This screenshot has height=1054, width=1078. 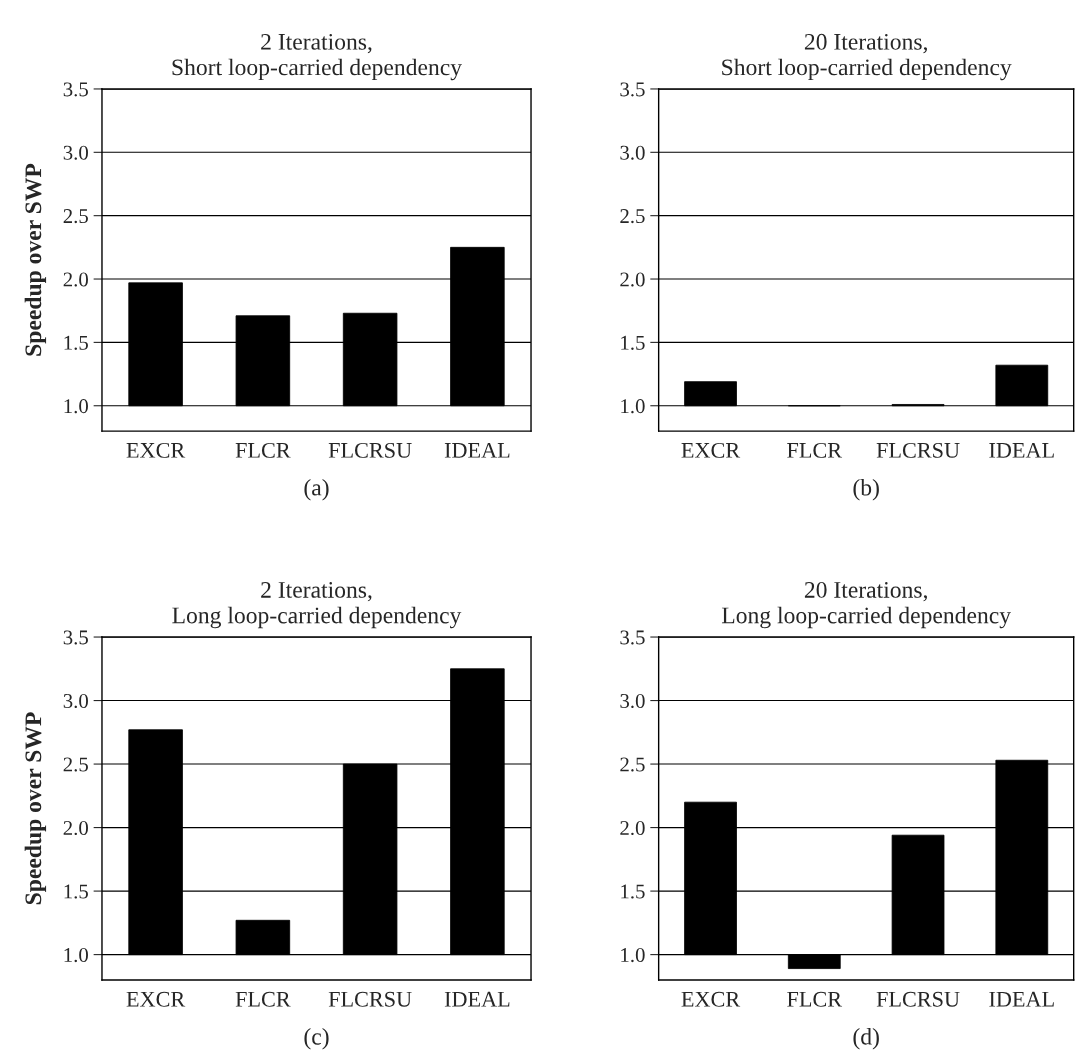 I want to click on chart-title: 2 Iterations, Long loop-carried dependency, so click(x=317, y=605).